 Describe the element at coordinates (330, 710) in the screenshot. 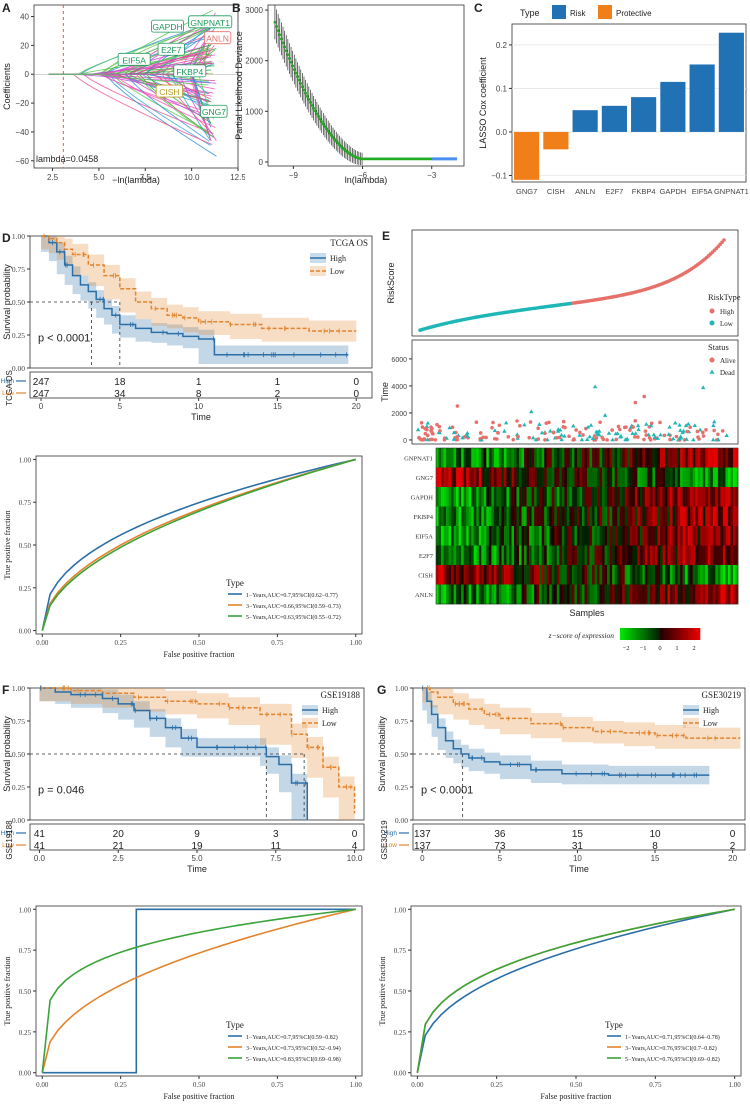

I see `legend-label: High` at that location.